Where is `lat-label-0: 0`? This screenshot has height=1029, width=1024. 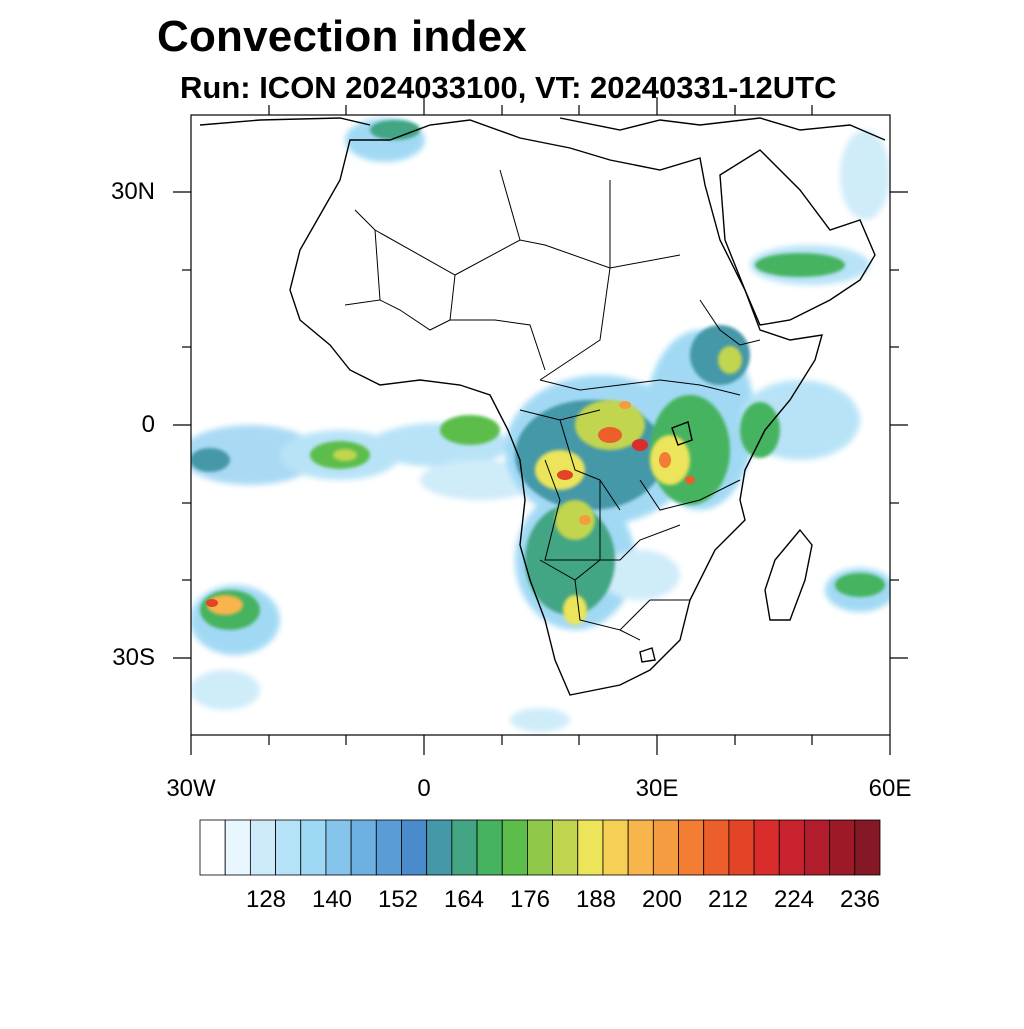
lat-label-0: 0 is located at coordinates (148, 424).